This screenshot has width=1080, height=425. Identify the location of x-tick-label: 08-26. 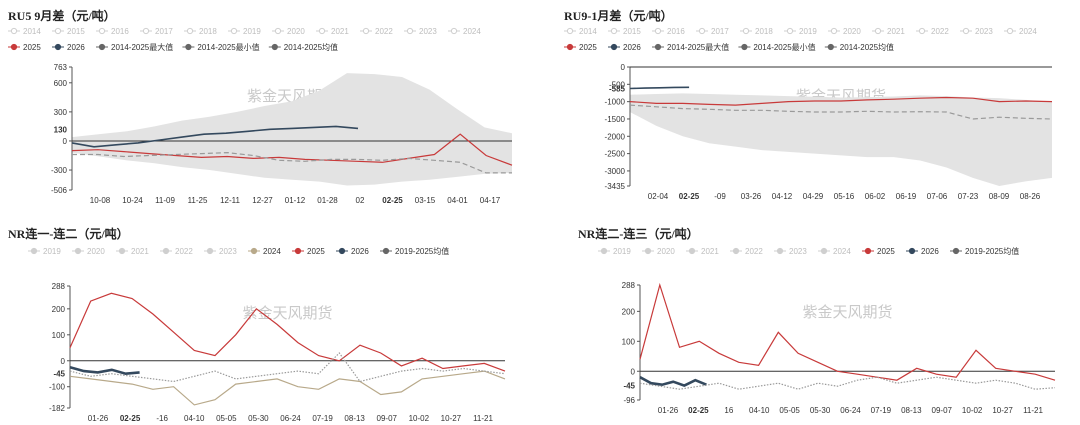
(1030, 196).